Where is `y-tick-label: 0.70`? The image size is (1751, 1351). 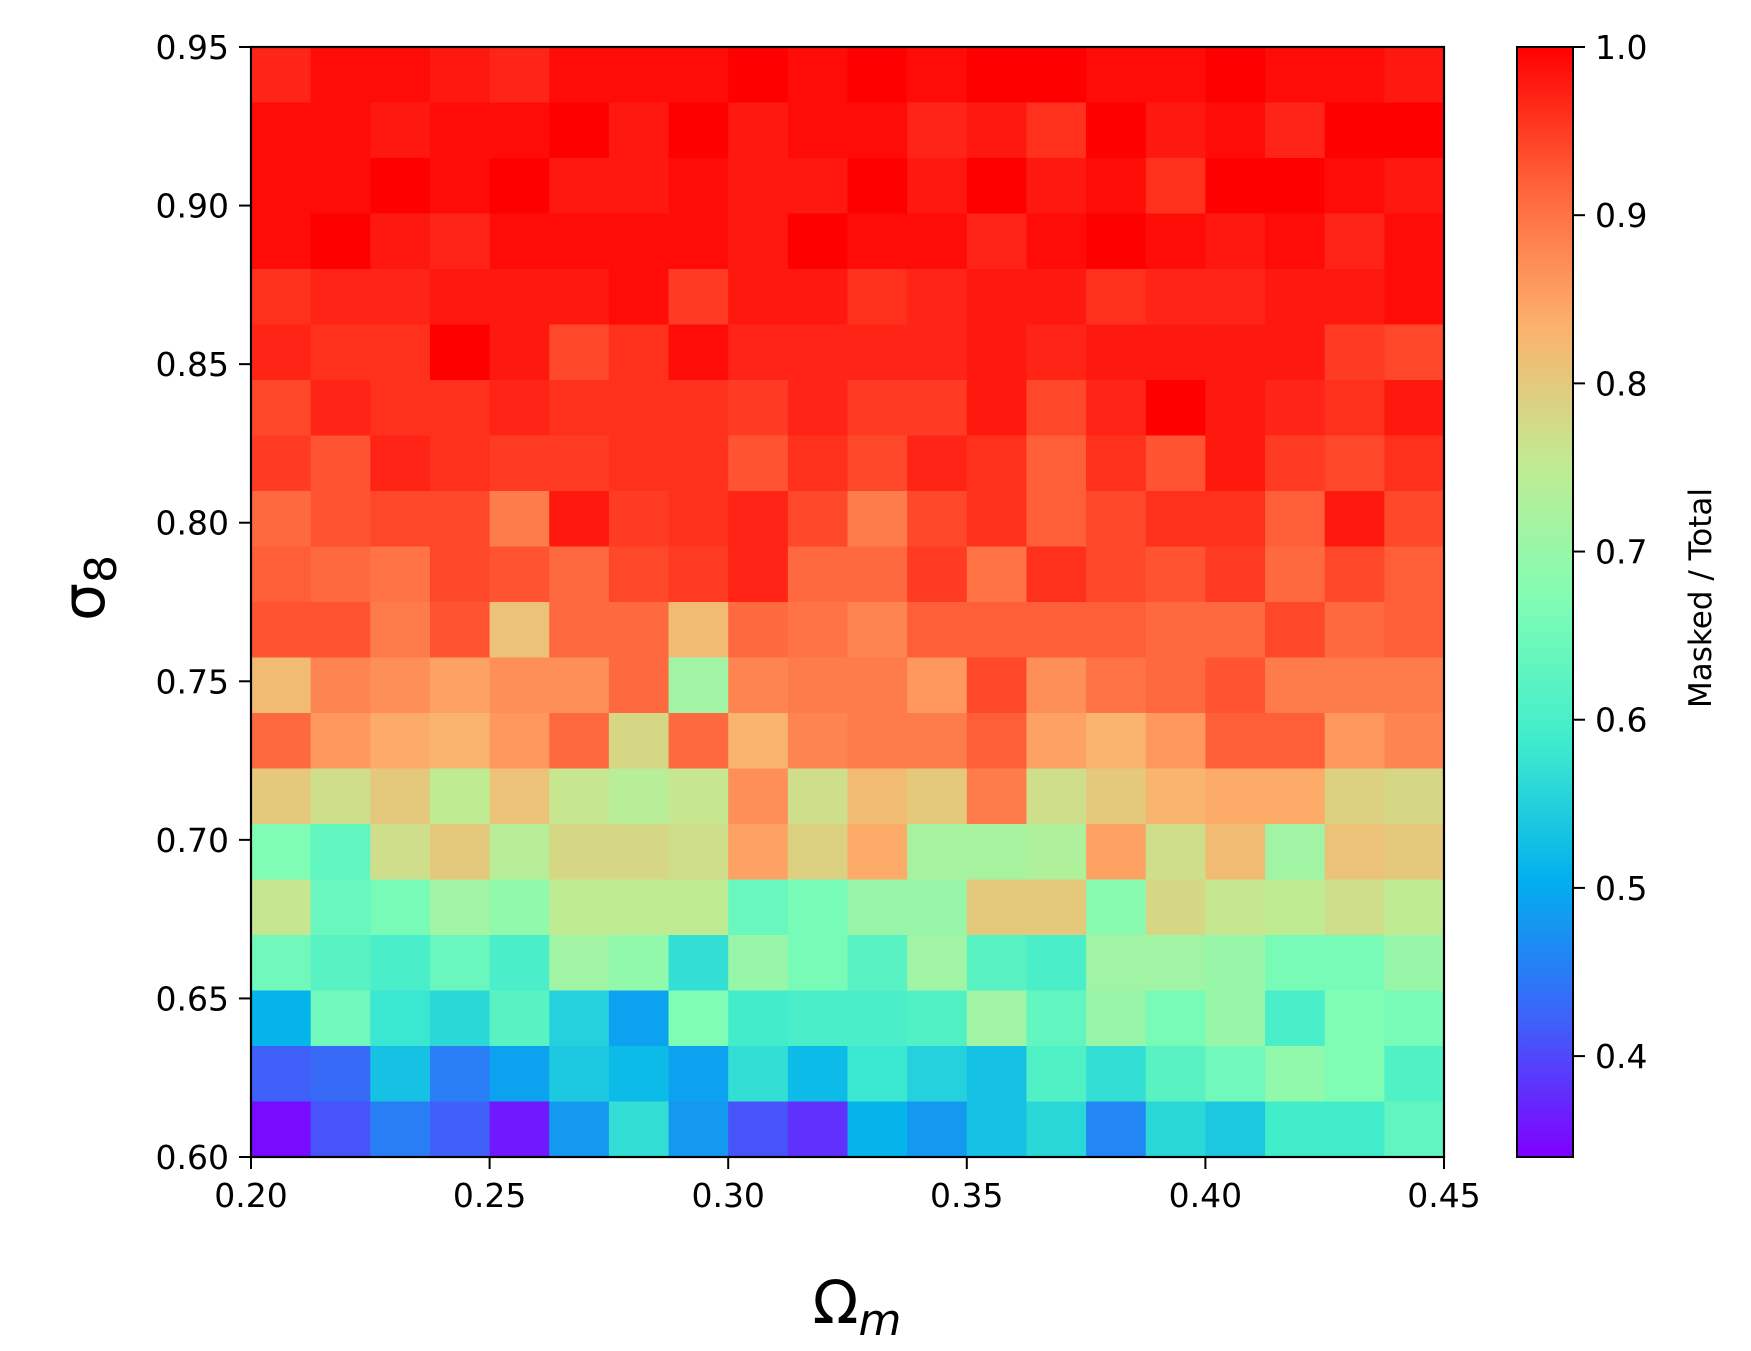
y-tick-label: 0.70 is located at coordinates (192, 840).